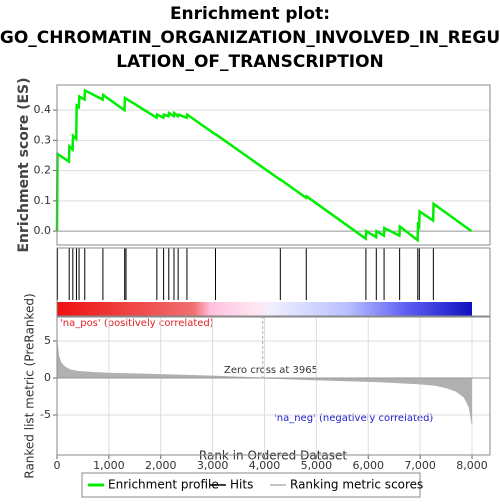 This screenshot has width=500, height=504. Describe the element at coordinates (43, 200) in the screenshot. I see `y-tick-label: 0.1` at that location.